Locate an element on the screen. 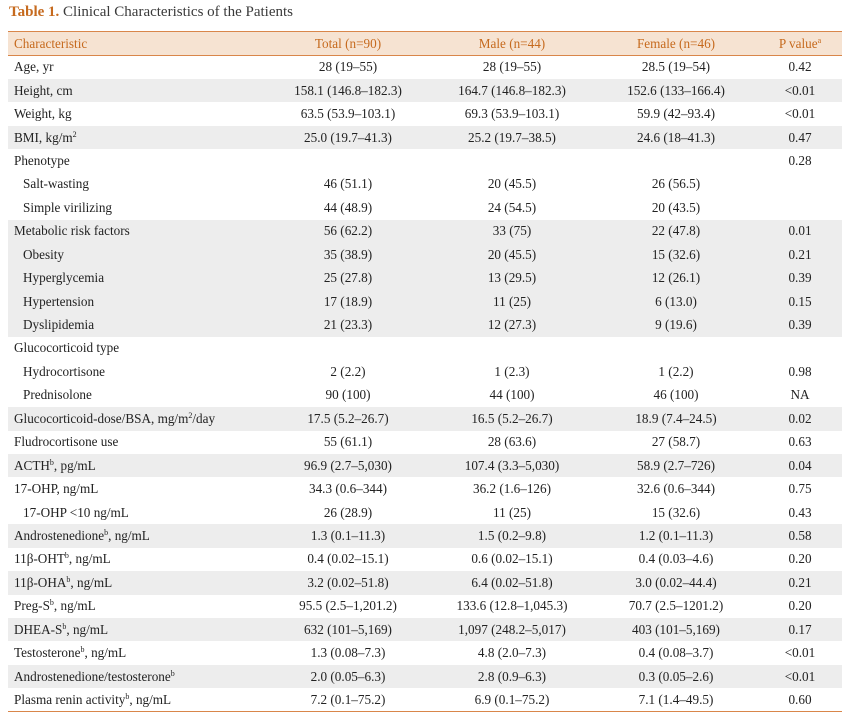 This screenshot has height=712, width=851. row-label: 11β-OHTb, ng/mL is located at coordinates (137, 559).